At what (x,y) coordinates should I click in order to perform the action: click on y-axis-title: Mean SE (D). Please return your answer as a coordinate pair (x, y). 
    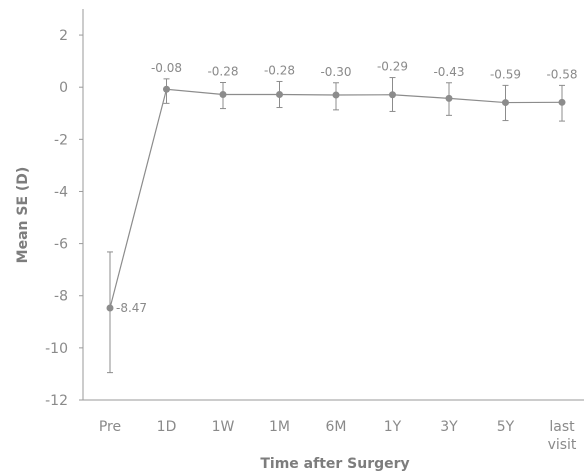
    Looking at the image, I should click on (23, 215).